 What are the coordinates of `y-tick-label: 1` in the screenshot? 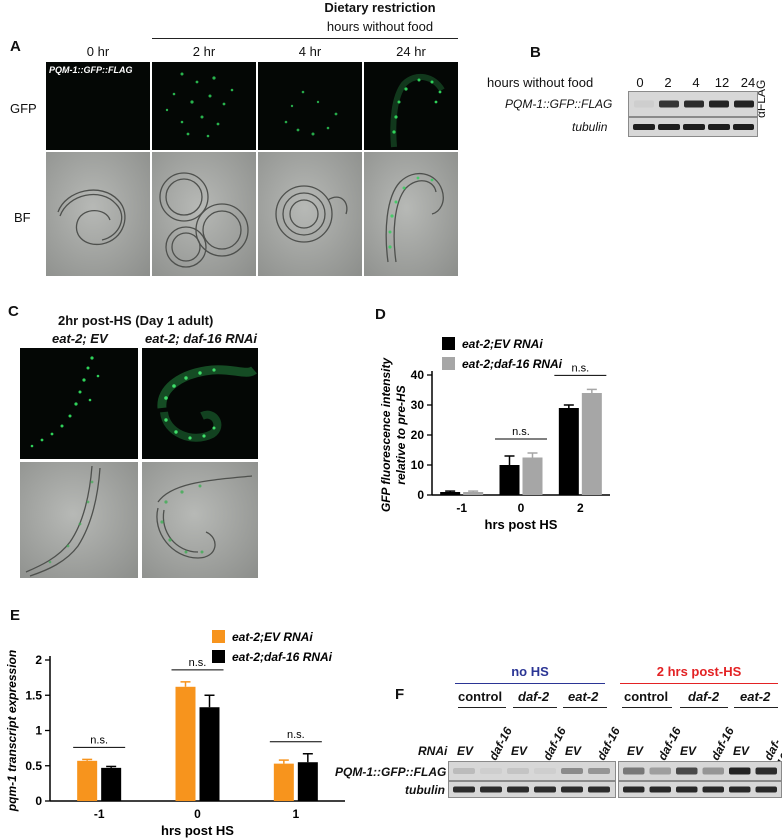 It's located at (38, 731).